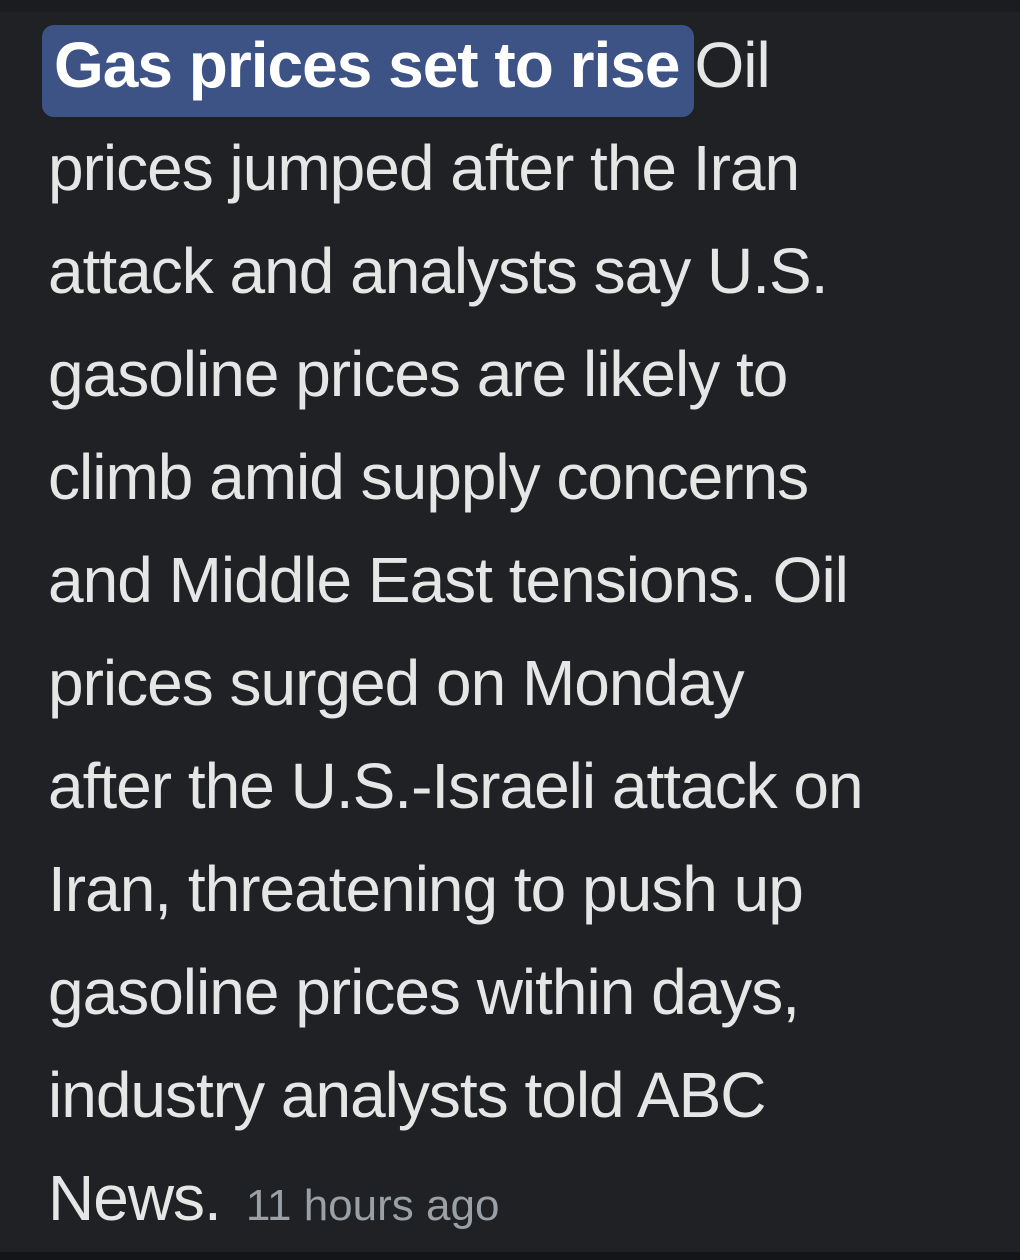 This screenshot has height=1260, width=1020. What do you see at coordinates (426, 889) in the screenshot?
I see `snippet-text: Iran, threatening to push up` at bounding box center [426, 889].